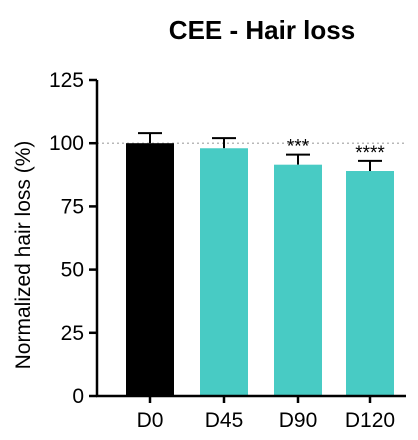  Describe the element at coordinates (298, 420) in the screenshot. I see `x-tick-label-d90: D90` at that location.